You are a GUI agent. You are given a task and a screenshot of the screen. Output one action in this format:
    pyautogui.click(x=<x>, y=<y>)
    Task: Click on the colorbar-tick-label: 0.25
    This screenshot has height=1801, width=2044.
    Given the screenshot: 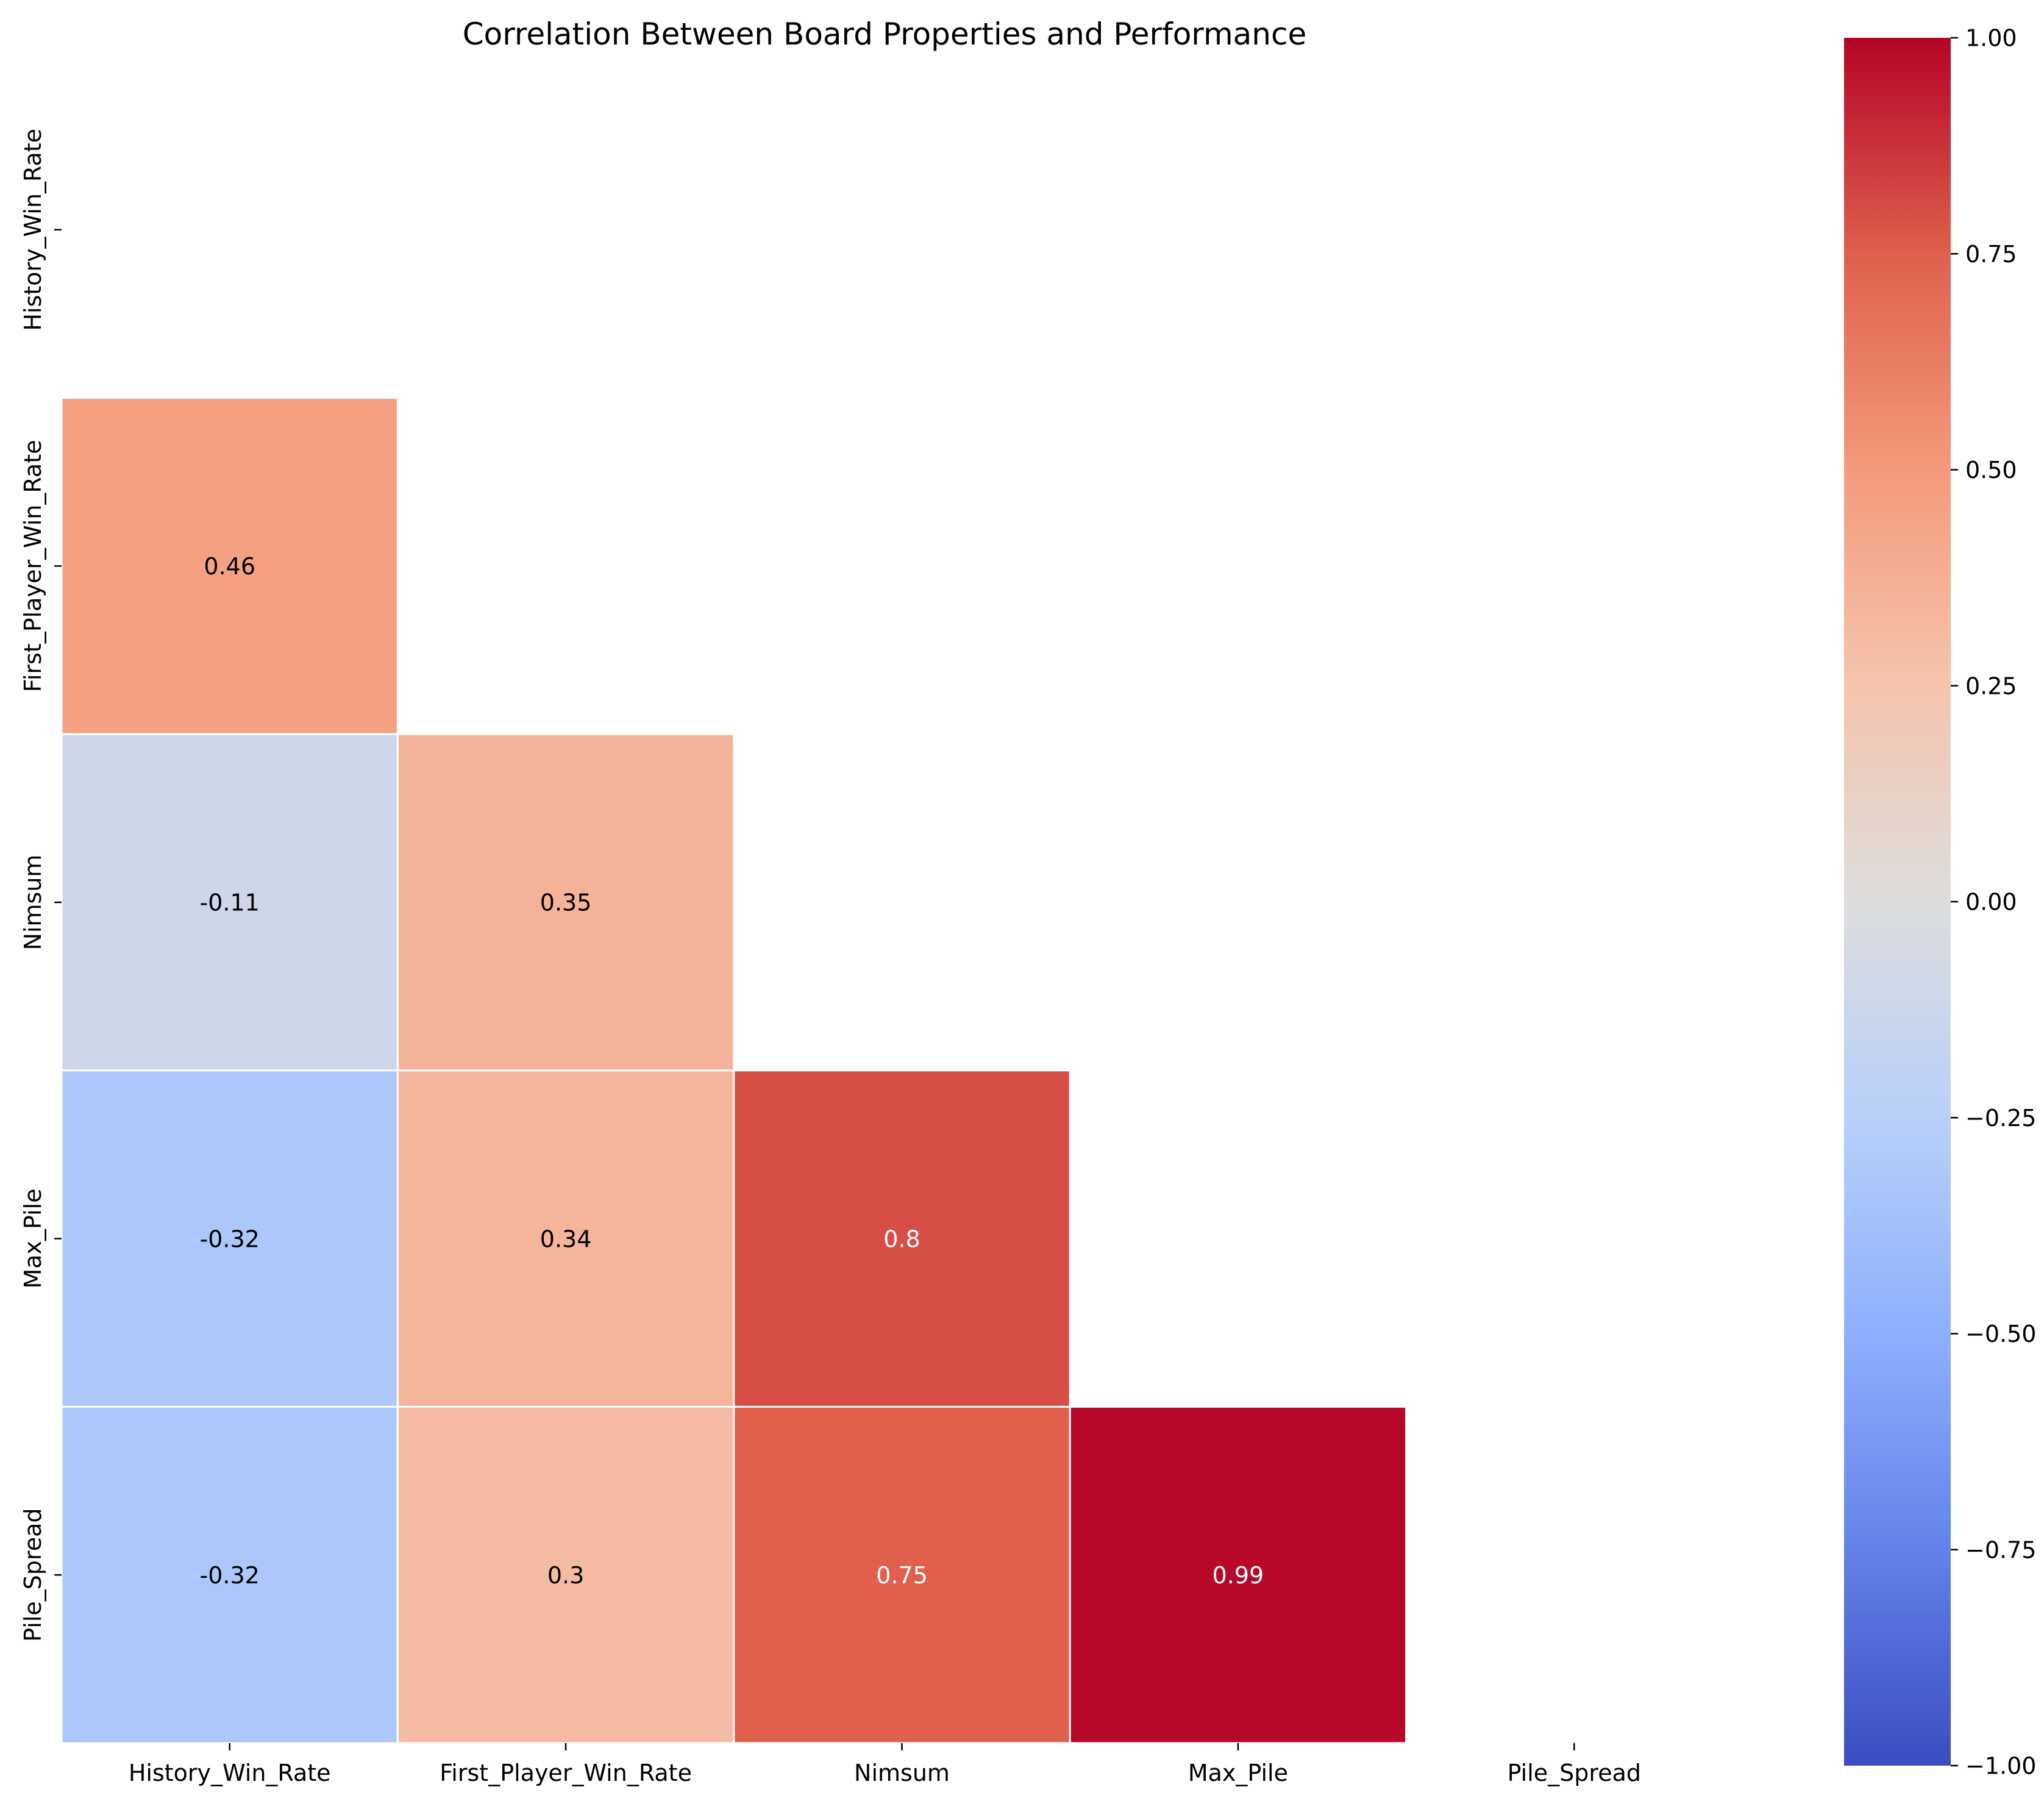 What is the action you would take?
    pyautogui.click(x=1991, y=686)
    